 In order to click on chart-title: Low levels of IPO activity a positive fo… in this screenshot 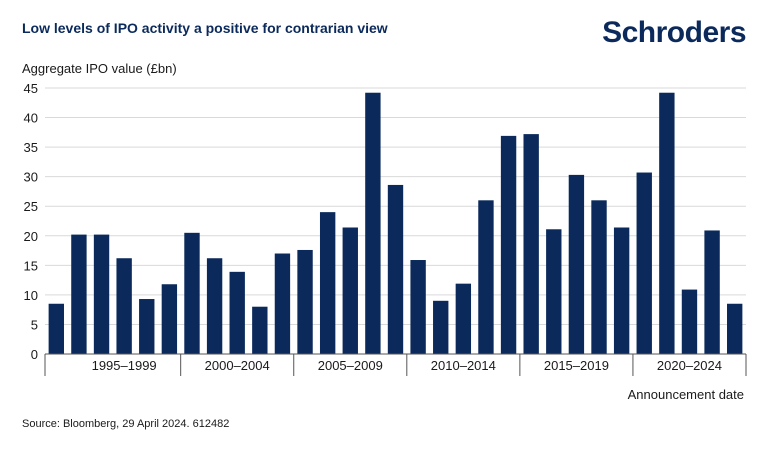, I will do `click(205, 28)`.